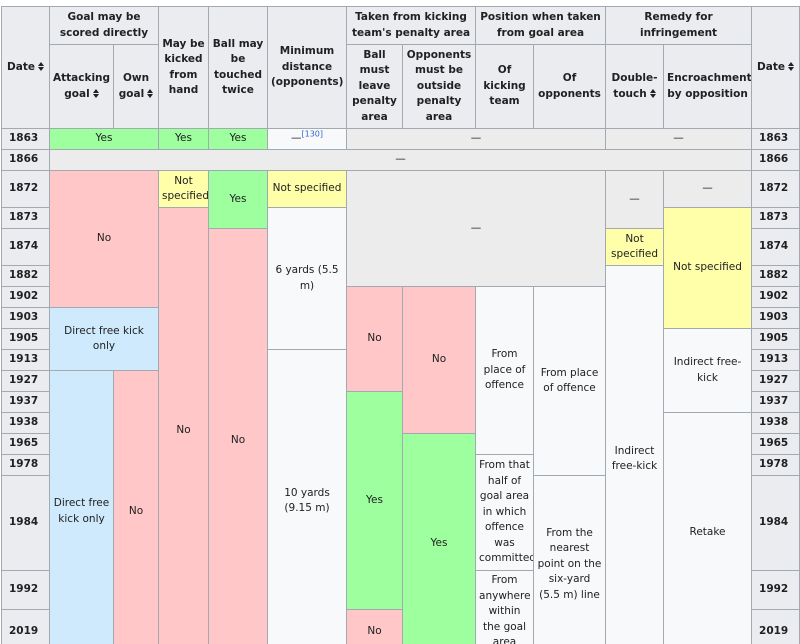  I want to click on footnote-link: [130], so click(312, 134).